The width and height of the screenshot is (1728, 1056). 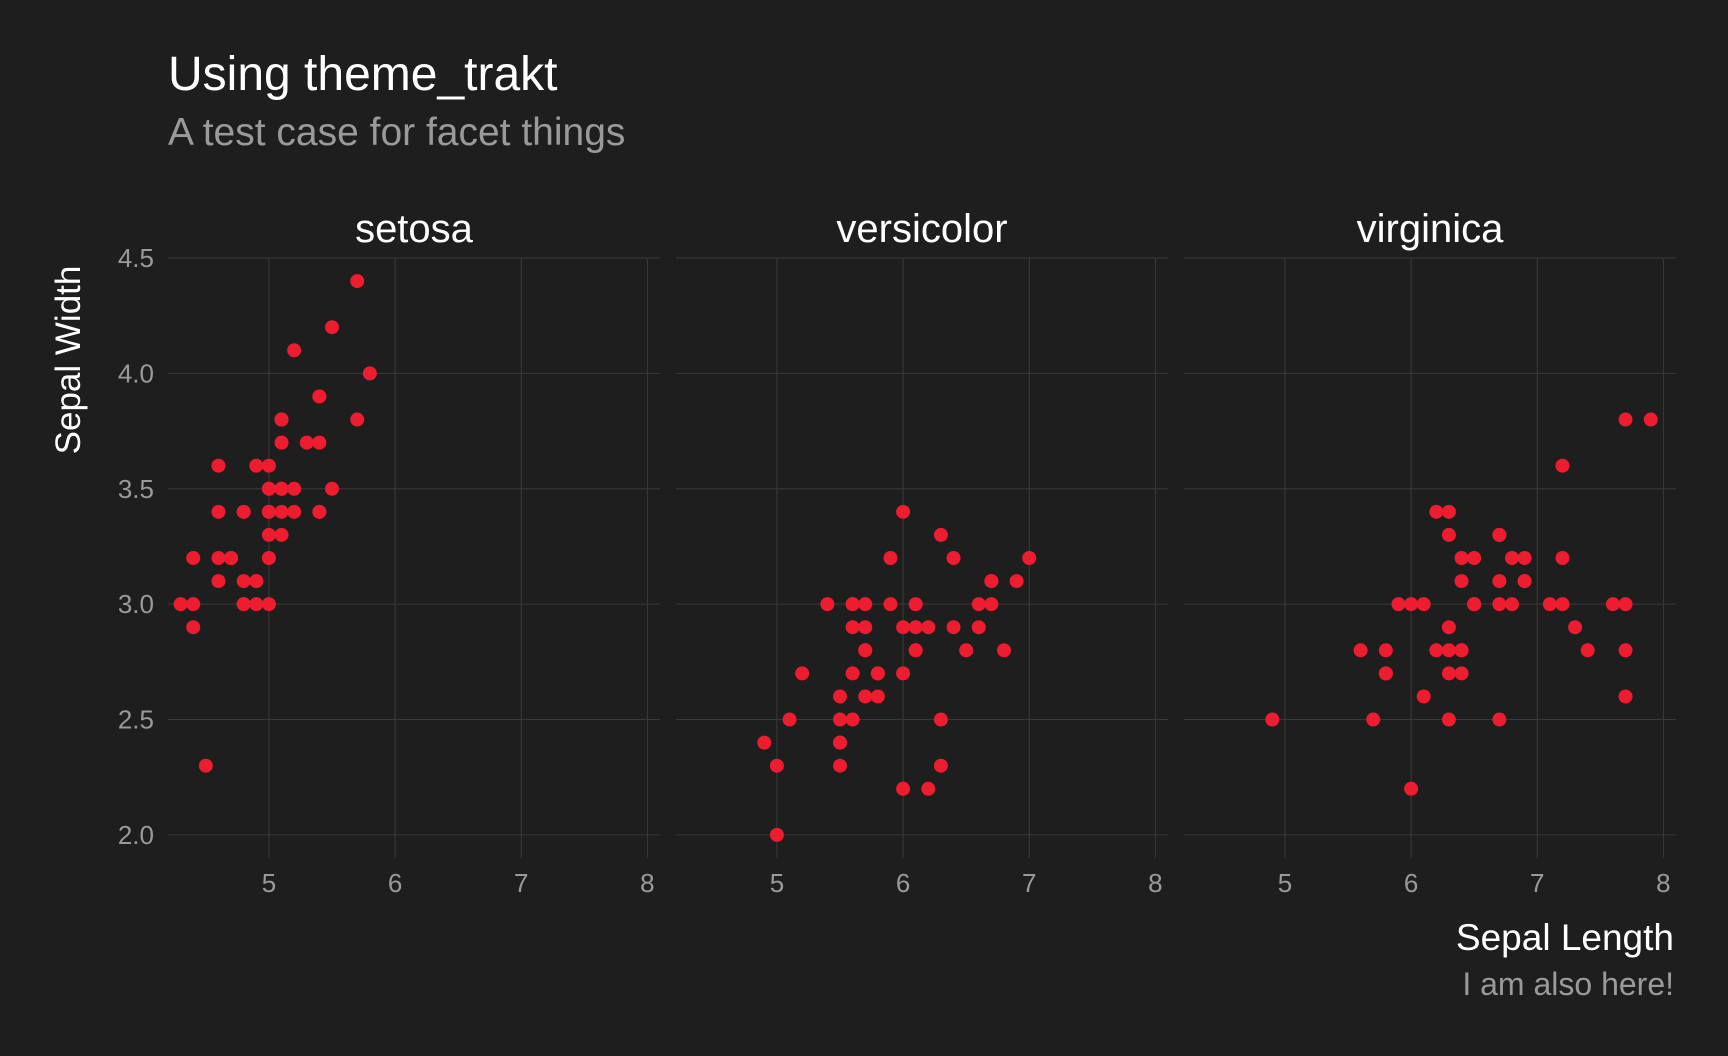 I want to click on chart-subtitle: A test case for facet things, so click(x=396, y=132).